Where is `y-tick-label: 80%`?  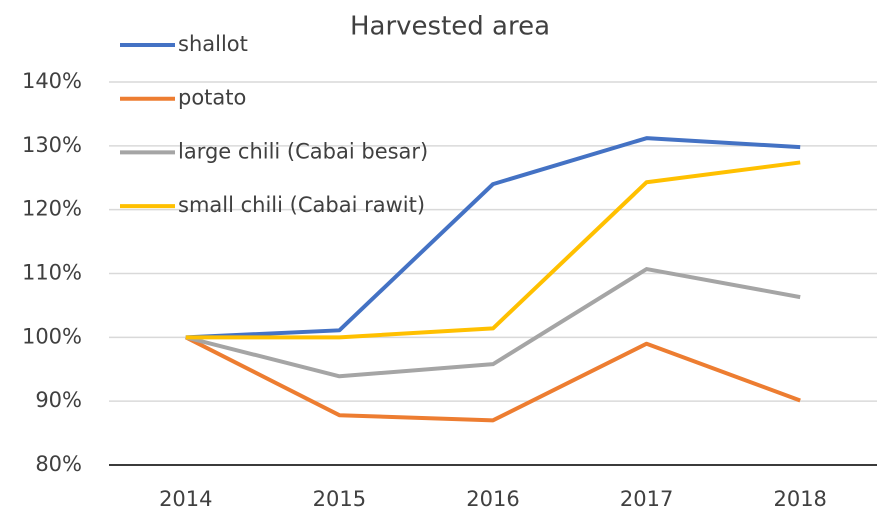
y-tick-label: 80% is located at coordinates (58, 464).